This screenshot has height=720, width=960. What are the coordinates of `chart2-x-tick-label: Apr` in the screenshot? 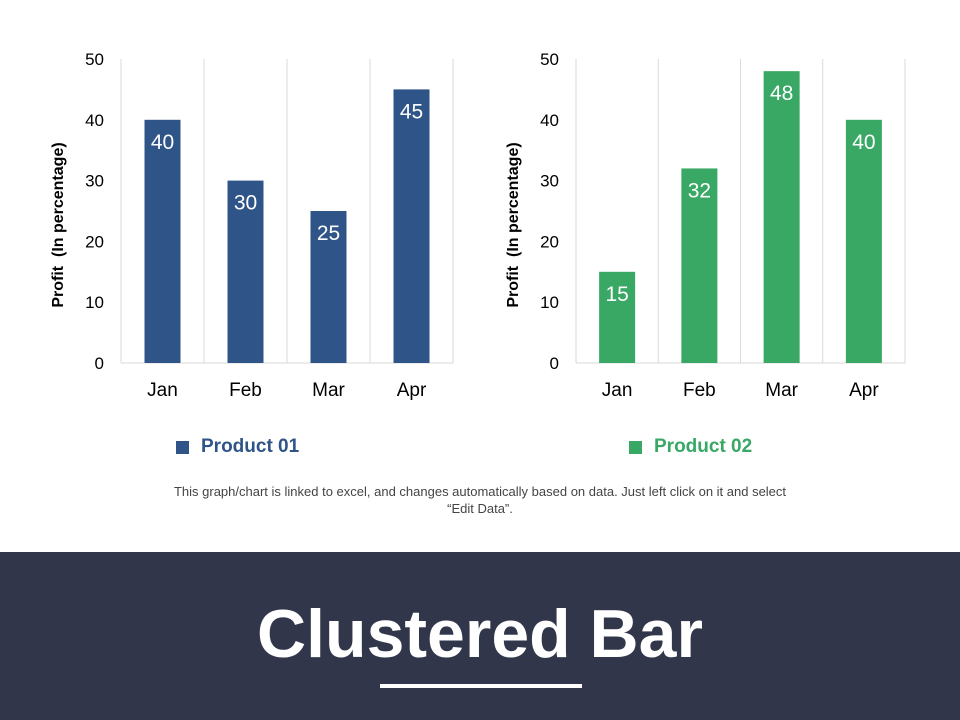 It's located at (864, 390).